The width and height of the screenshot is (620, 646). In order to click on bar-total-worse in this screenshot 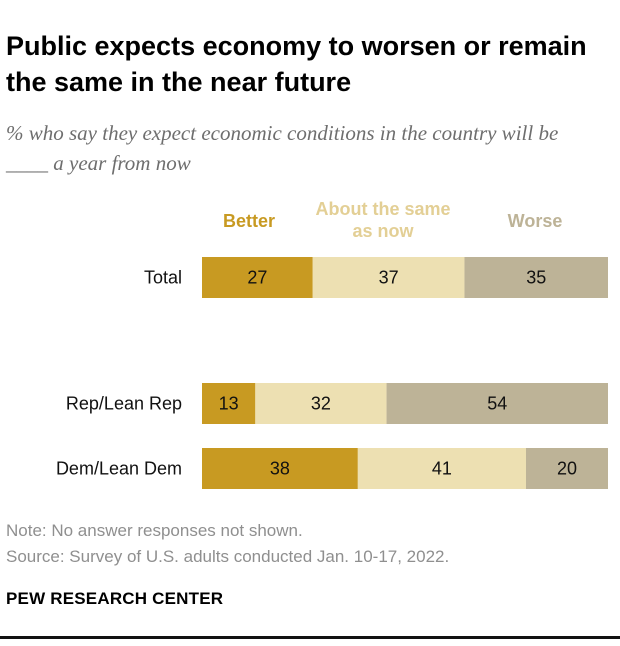, I will do `click(536, 277)`.